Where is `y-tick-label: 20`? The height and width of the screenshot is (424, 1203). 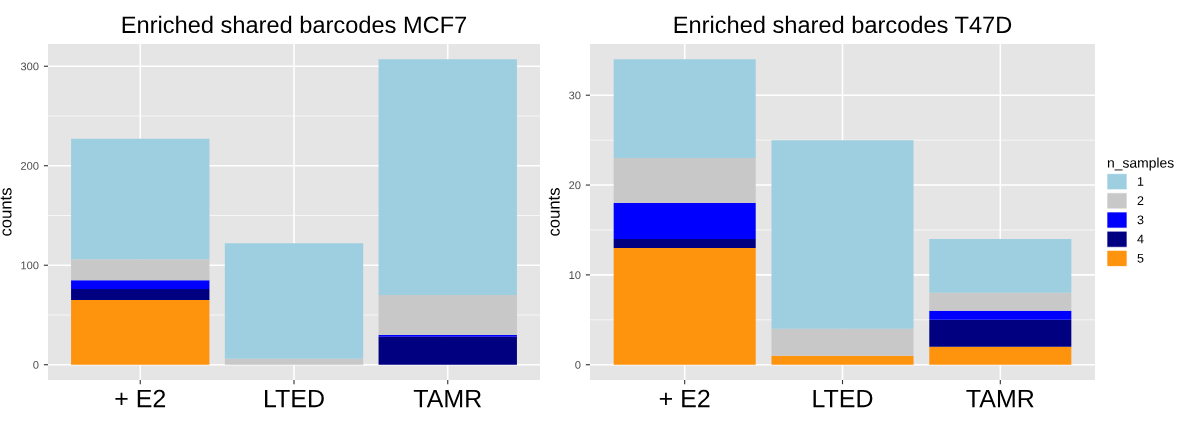
y-tick-label: 20 is located at coordinates (575, 185).